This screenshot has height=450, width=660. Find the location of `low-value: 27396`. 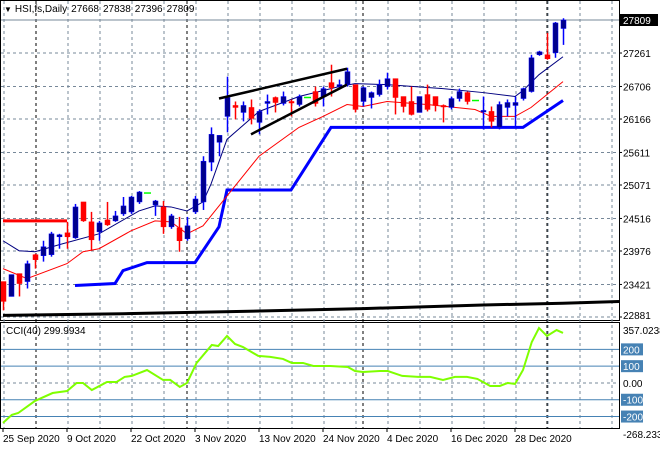

low-value: 27396 is located at coordinates (148, 9).